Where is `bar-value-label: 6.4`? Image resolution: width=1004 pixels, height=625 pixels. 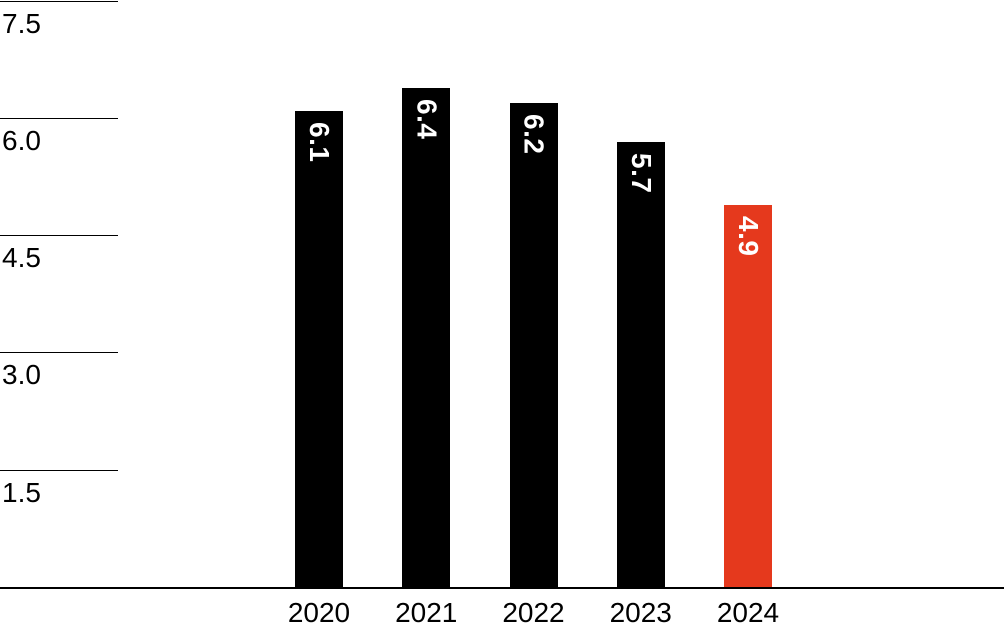 bar-value-label: 6.4 is located at coordinates (427, 118).